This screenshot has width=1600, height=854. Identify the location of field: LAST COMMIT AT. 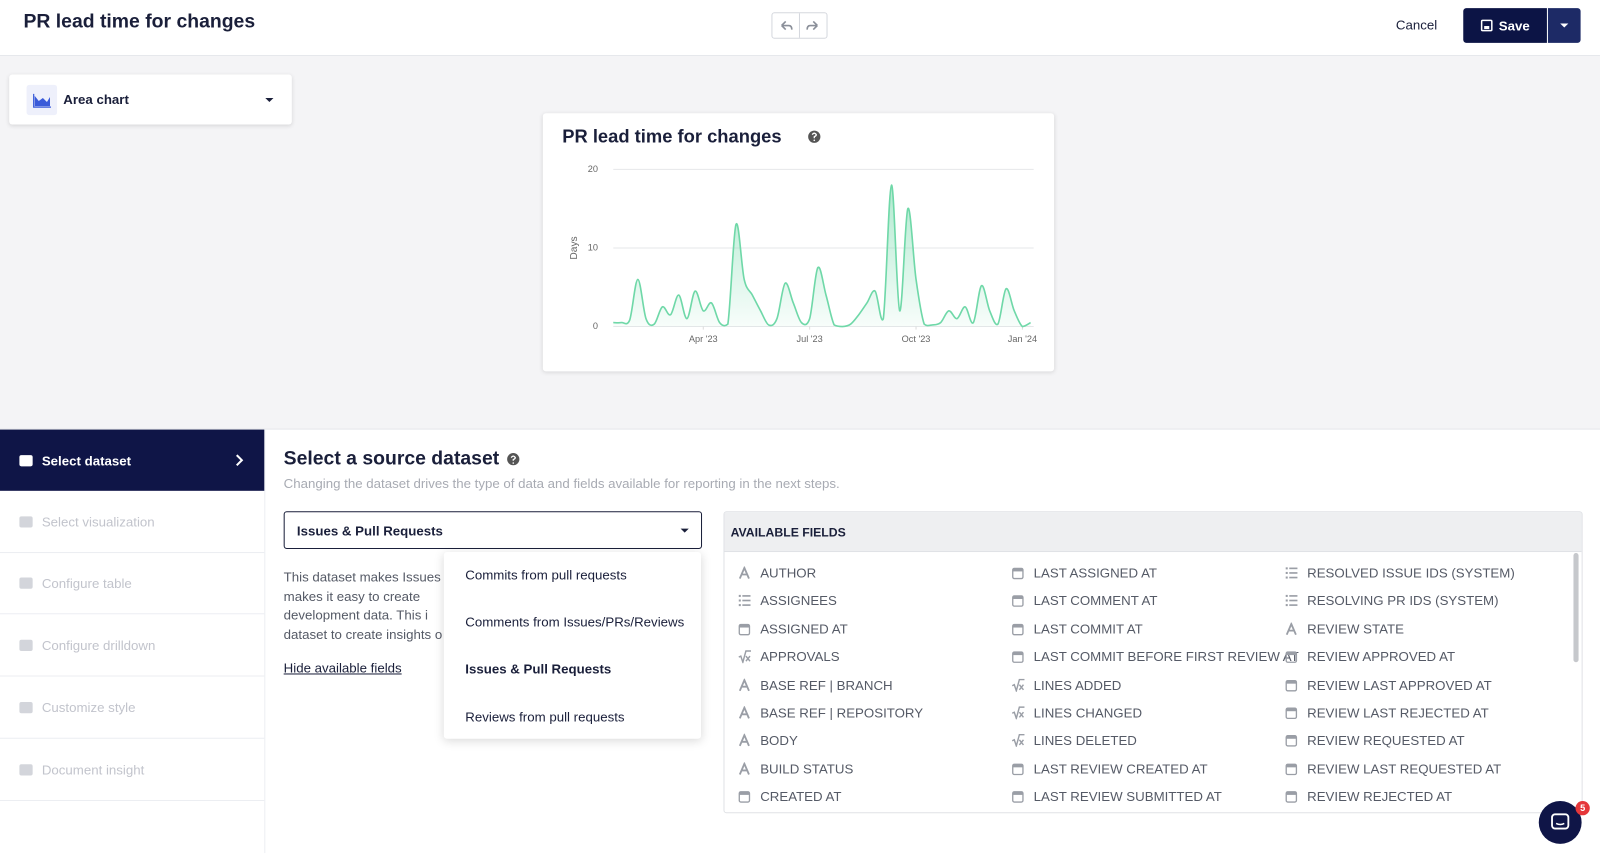
(1077, 629).